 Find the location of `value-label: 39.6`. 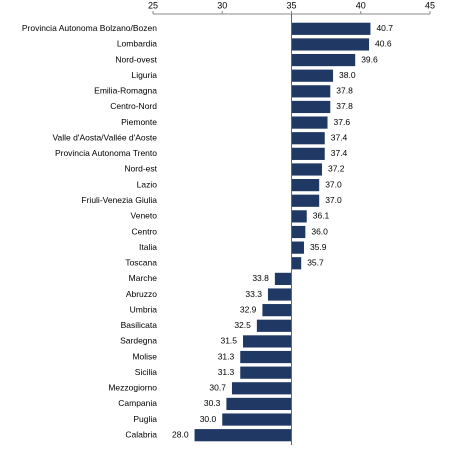

value-label: 39.6 is located at coordinates (369, 59).